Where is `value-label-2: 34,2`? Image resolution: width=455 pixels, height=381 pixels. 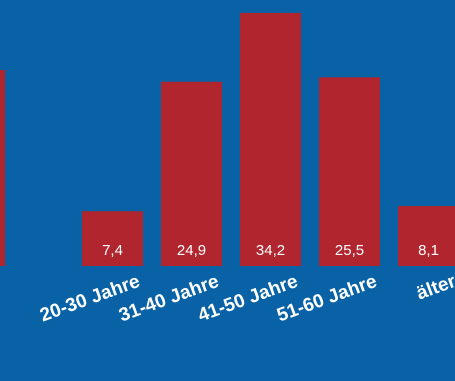
value-label-2: 34,2 is located at coordinates (270, 250).